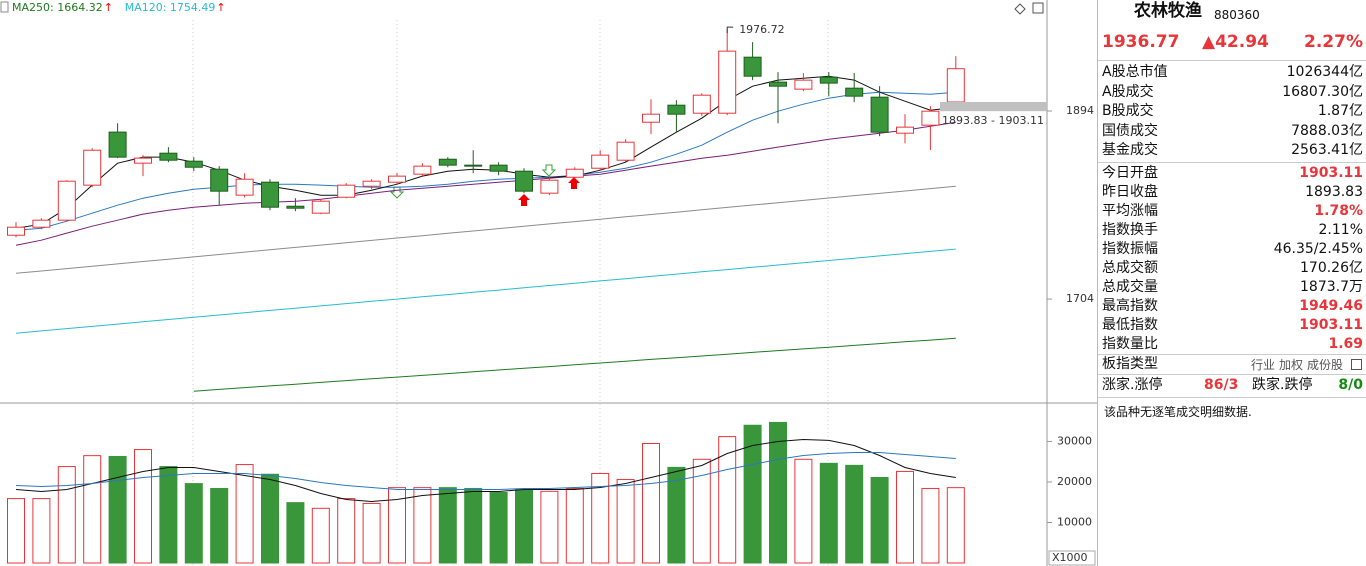 The height and width of the screenshot is (566, 1366). What do you see at coordinates (762, 29) in the screenshot?
I see `high-annotation: 1976.72` at bounding box center [762, 29].